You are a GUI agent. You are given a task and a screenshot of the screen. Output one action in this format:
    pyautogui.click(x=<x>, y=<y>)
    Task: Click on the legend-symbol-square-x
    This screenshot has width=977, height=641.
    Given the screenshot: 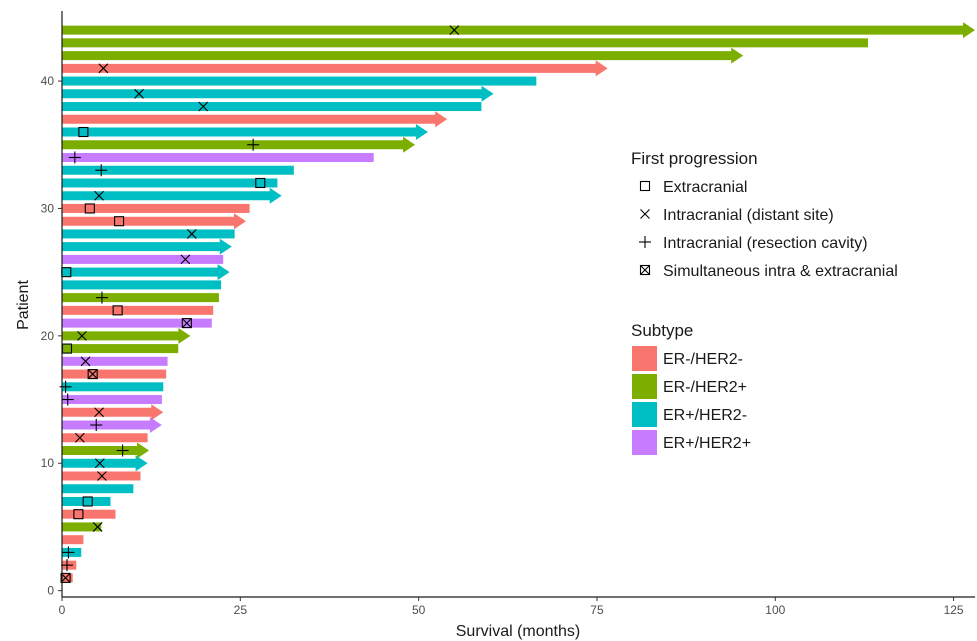 What is the action you would take?
    pyautogui.click(x=645, y=270)
    